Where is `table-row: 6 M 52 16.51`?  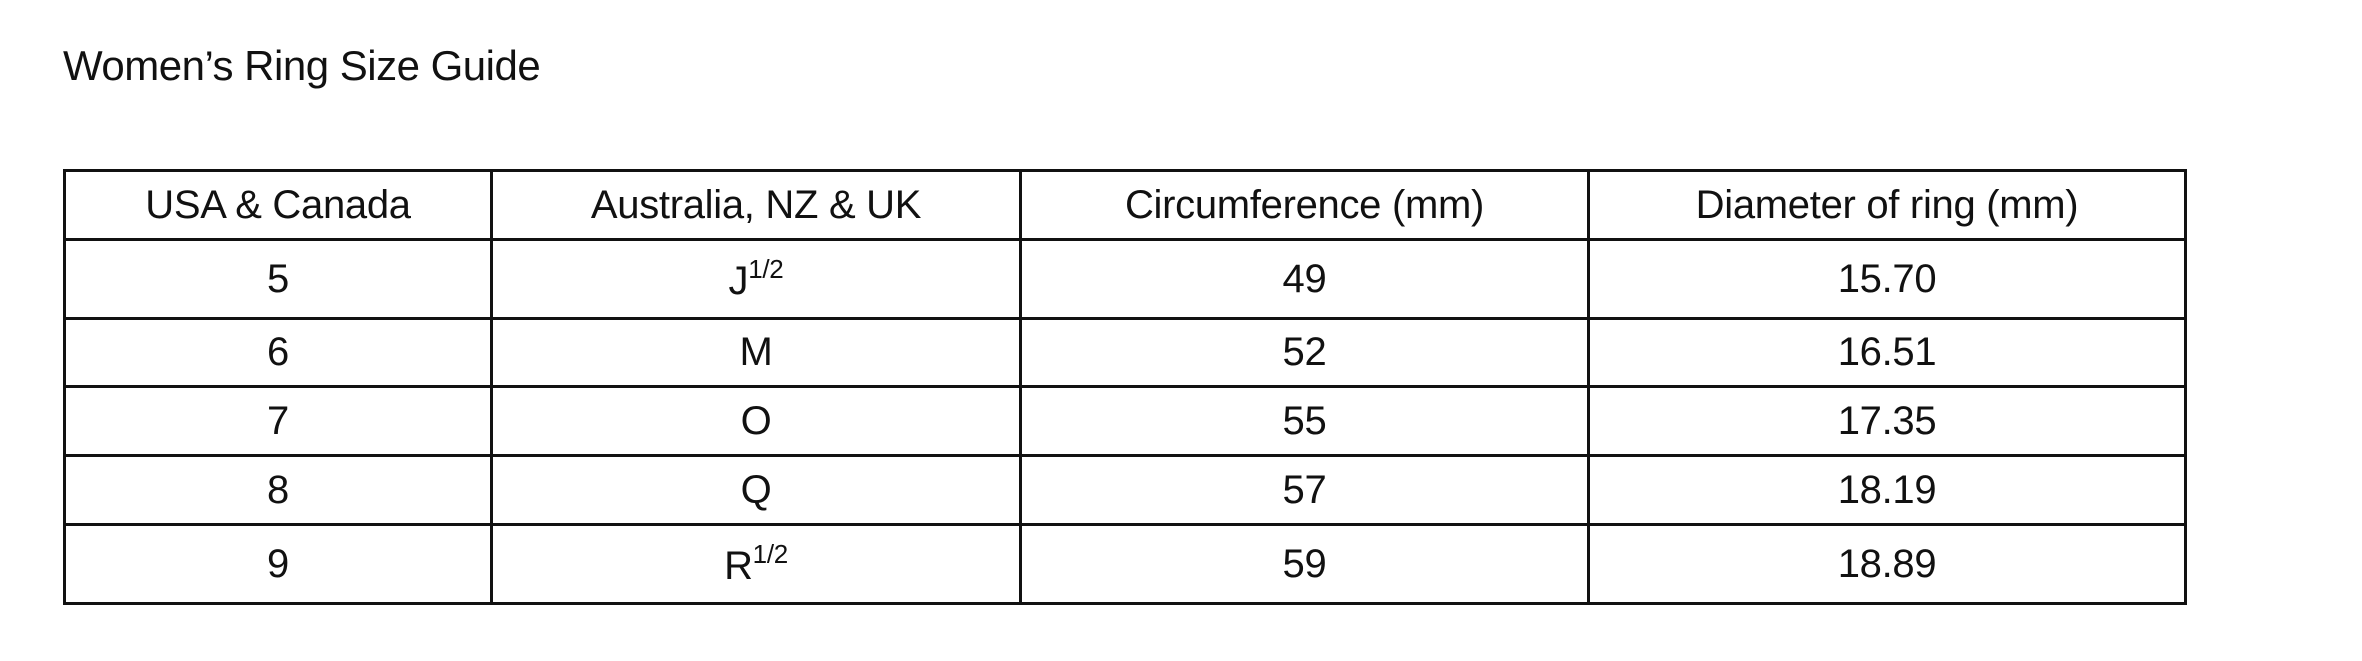
table-row: 6 M 52 16.51 is located at coordinates (1125, 352).